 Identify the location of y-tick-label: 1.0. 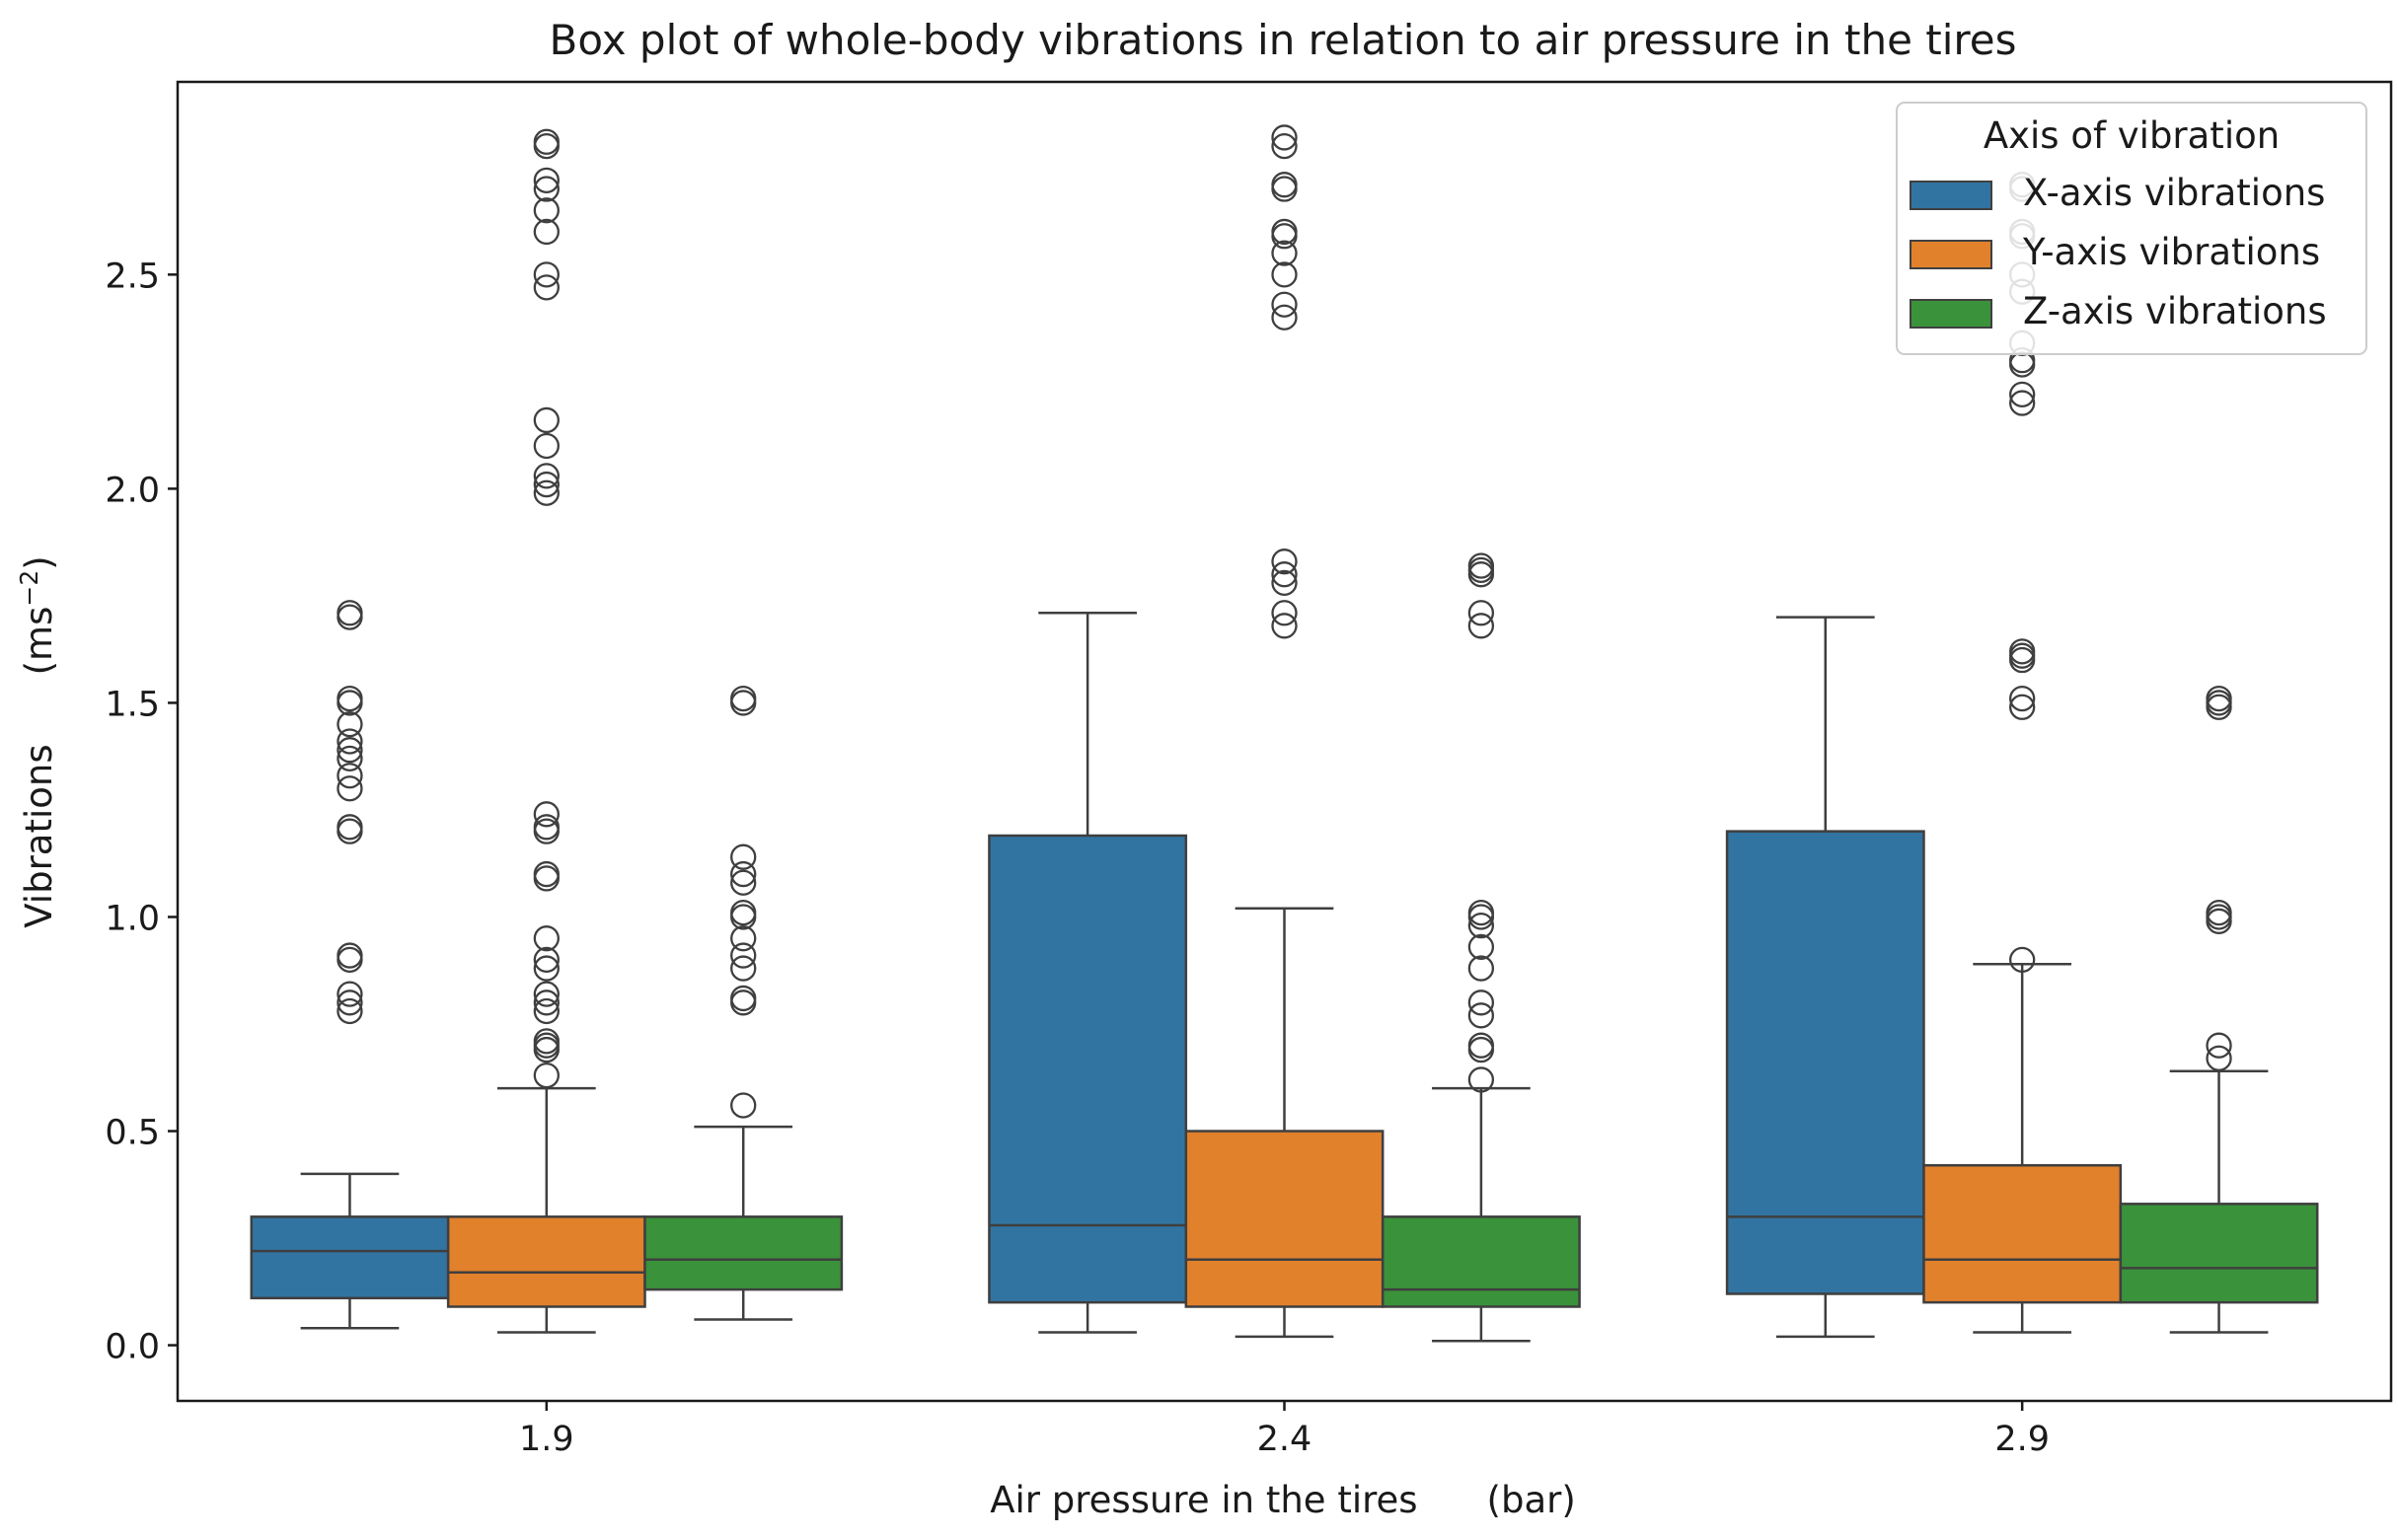
(133, 918).